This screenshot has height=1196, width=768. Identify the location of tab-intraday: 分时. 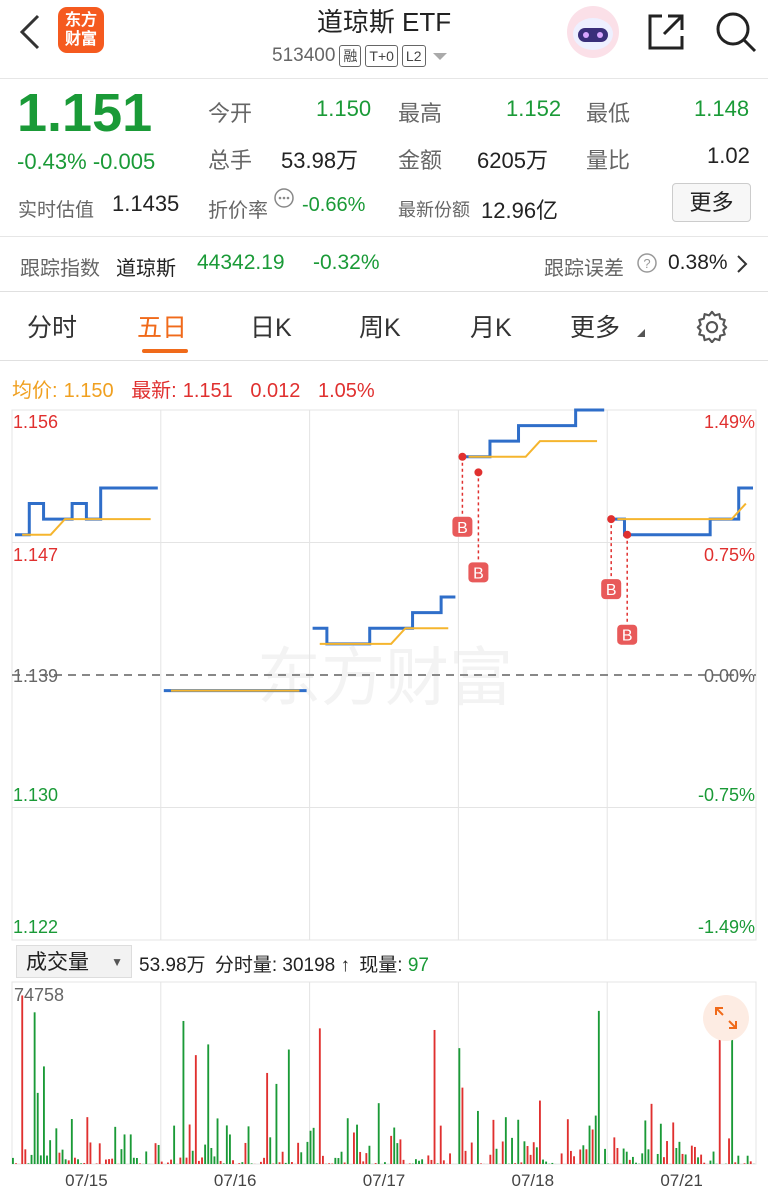
(52, 328).